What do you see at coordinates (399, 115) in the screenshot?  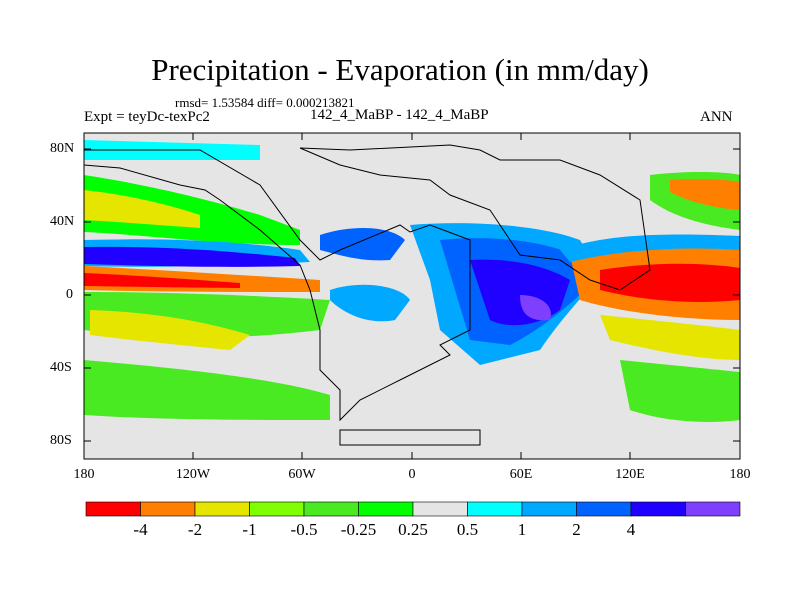 I see `case-label: 142_4_MaBP - 142_4_MaBP` at bounding box center [399, 115].